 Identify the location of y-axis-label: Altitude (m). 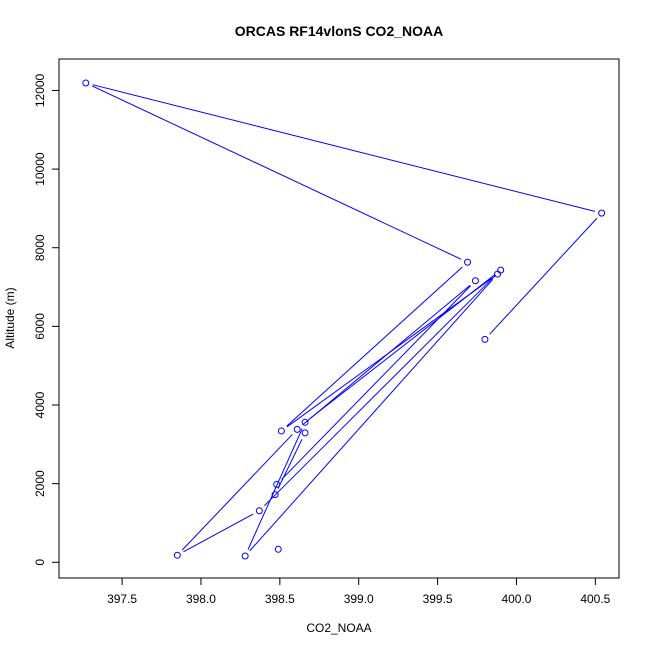
(10, 317).